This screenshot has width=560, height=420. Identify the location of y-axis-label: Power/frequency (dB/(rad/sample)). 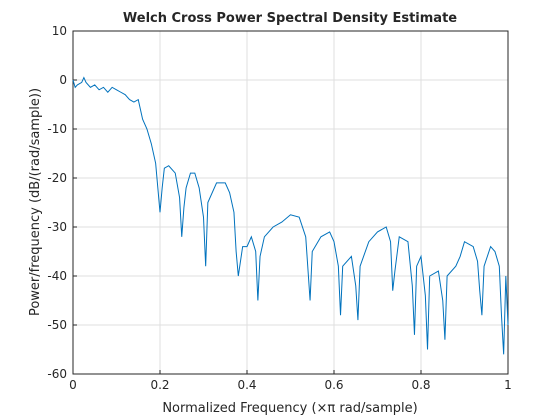
(35, 202).